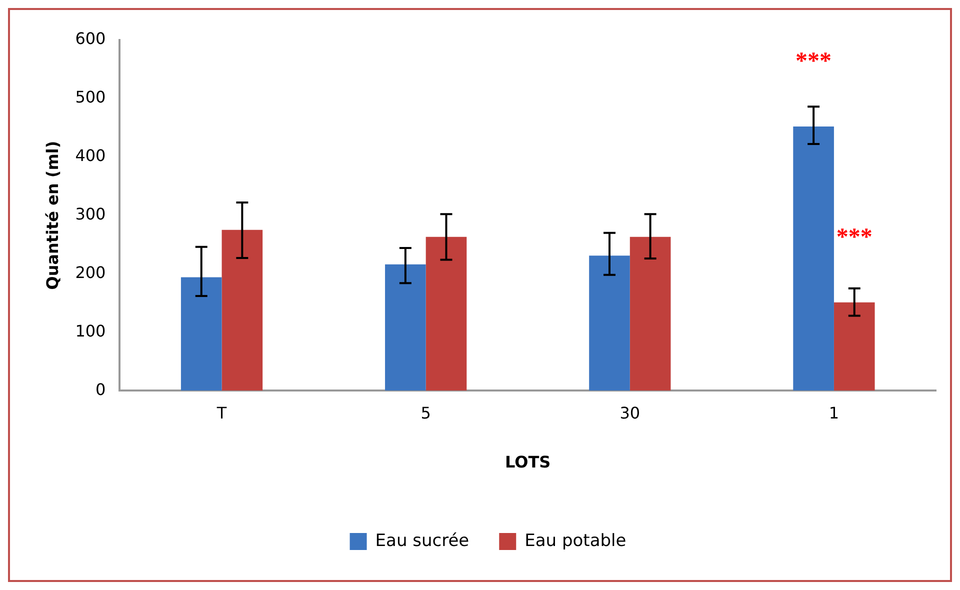 Image resolution: width=960 pixels, height=590 pixels. Describe the element at coordinates (221, 412) in the screenshot. I see `x-tick-label: T` at that location.